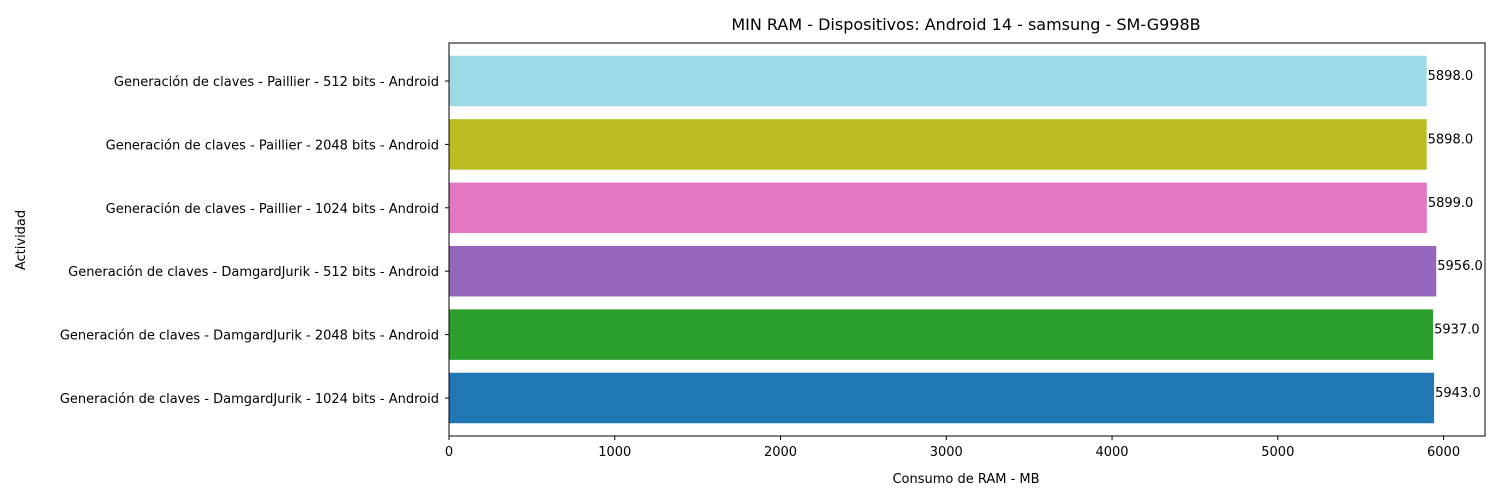 The width and height of the screenshot is (1500, 500). I want to click on value-label-4: 5899.0, so click(1451, 203).